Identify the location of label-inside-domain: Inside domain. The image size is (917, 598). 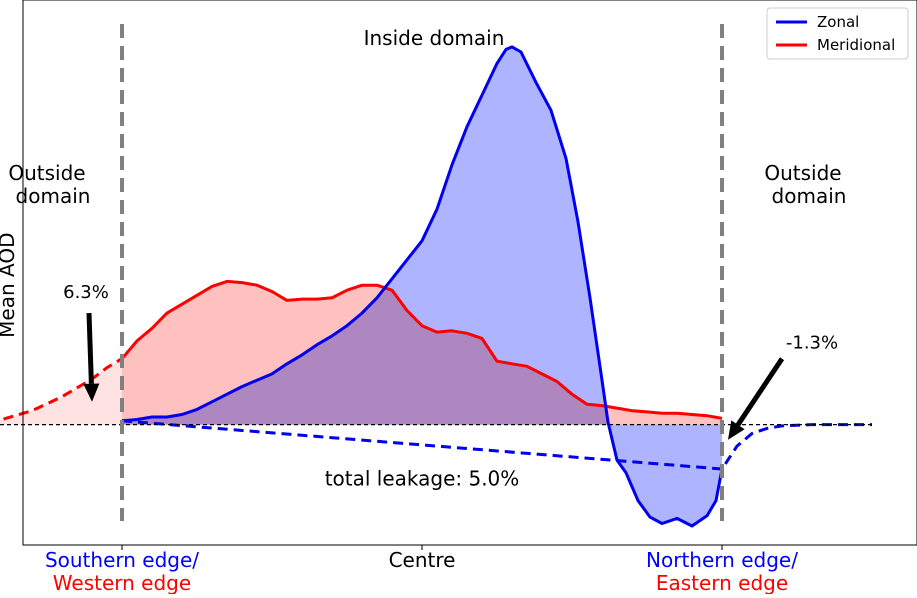
(434, 38).